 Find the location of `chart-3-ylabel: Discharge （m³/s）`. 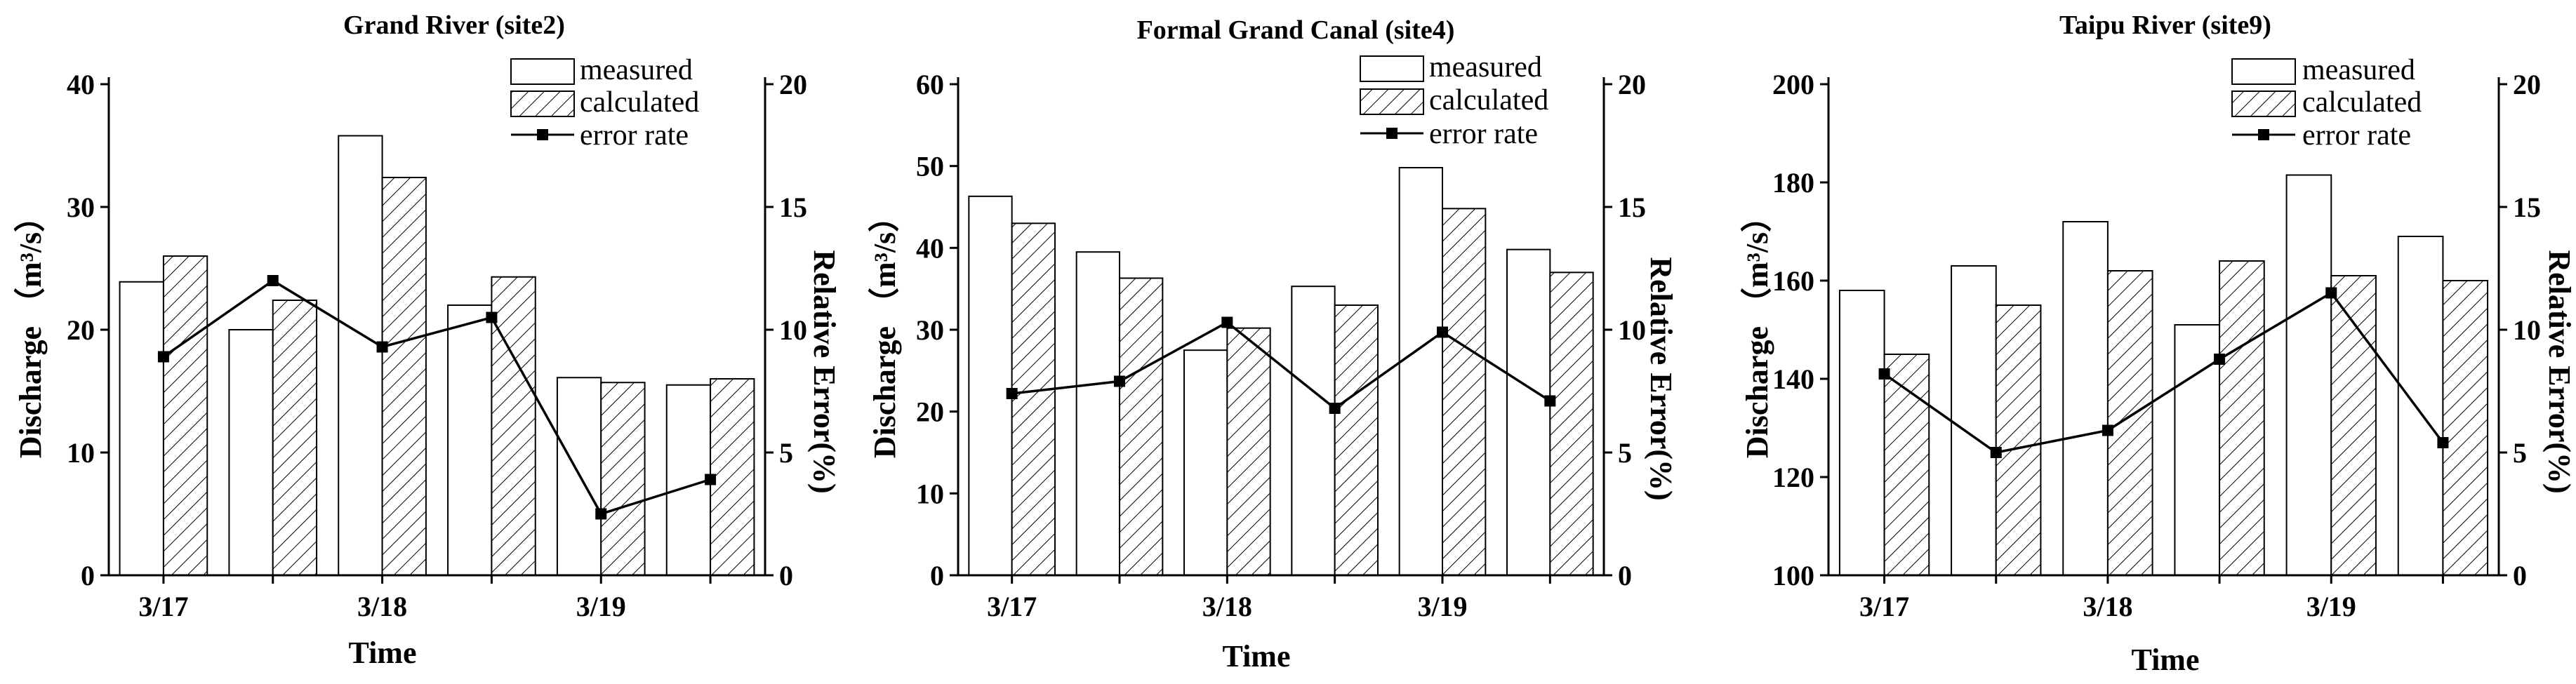

chart-3-ylabel: Discharge （m³/s） is located at coordinates (1757, 329).